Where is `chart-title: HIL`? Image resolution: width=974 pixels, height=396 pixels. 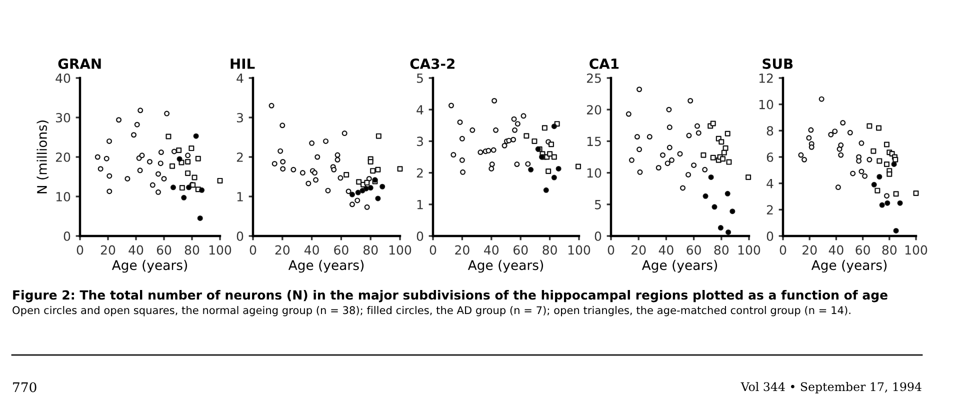 chart-title: HIL is located at coordinates (242, 63).